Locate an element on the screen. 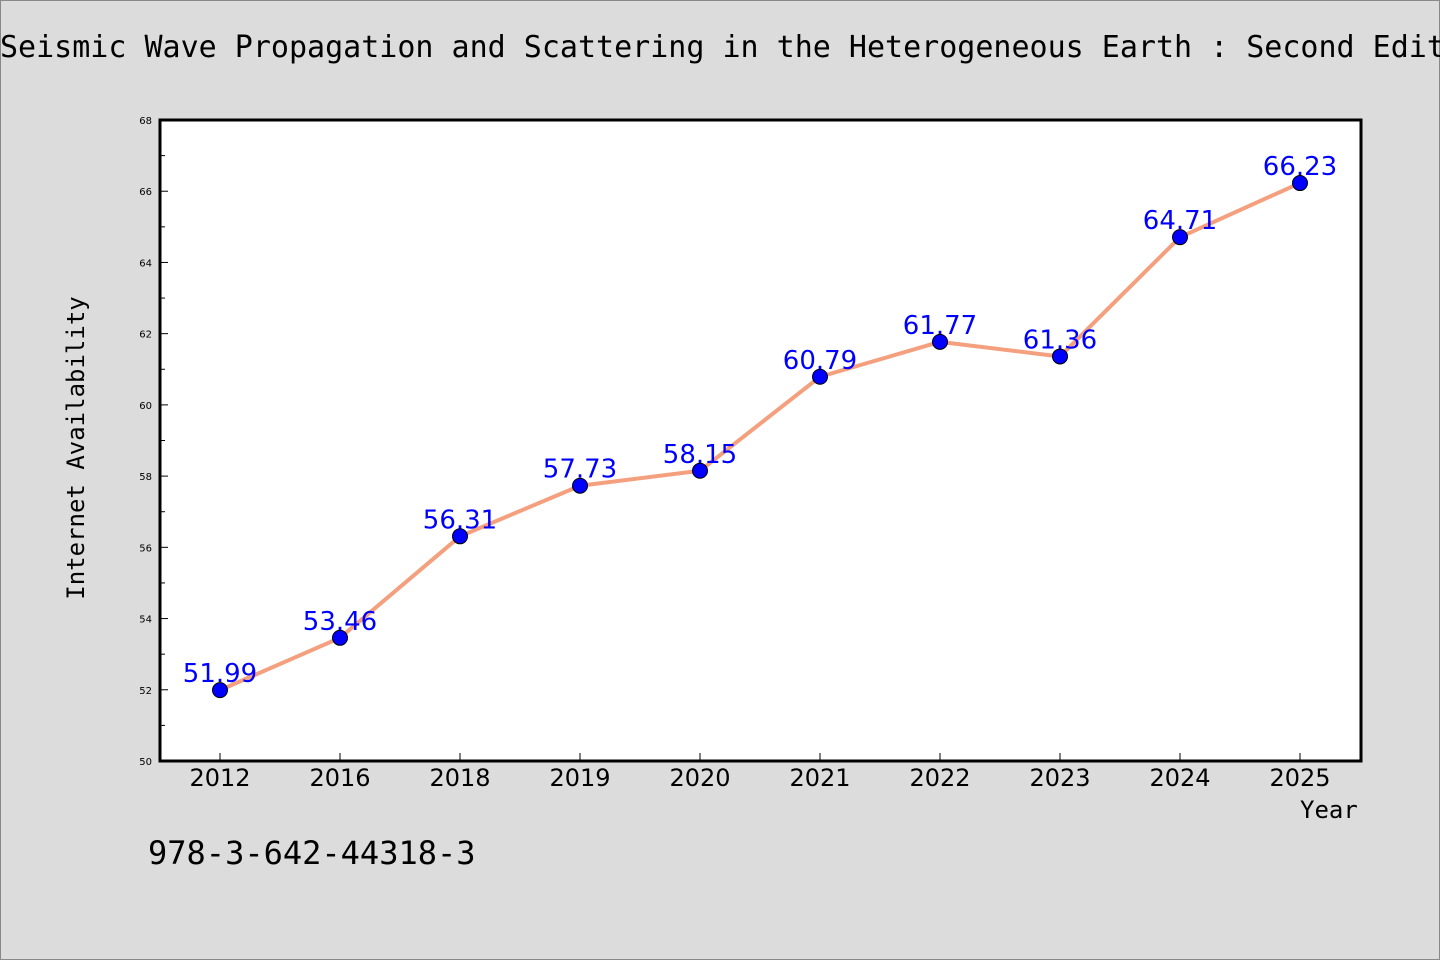 The image size is (1440, 960). y-axis: 50 52 54 56 58 60 62 64 66 68 is located at coordinates (153, 442).